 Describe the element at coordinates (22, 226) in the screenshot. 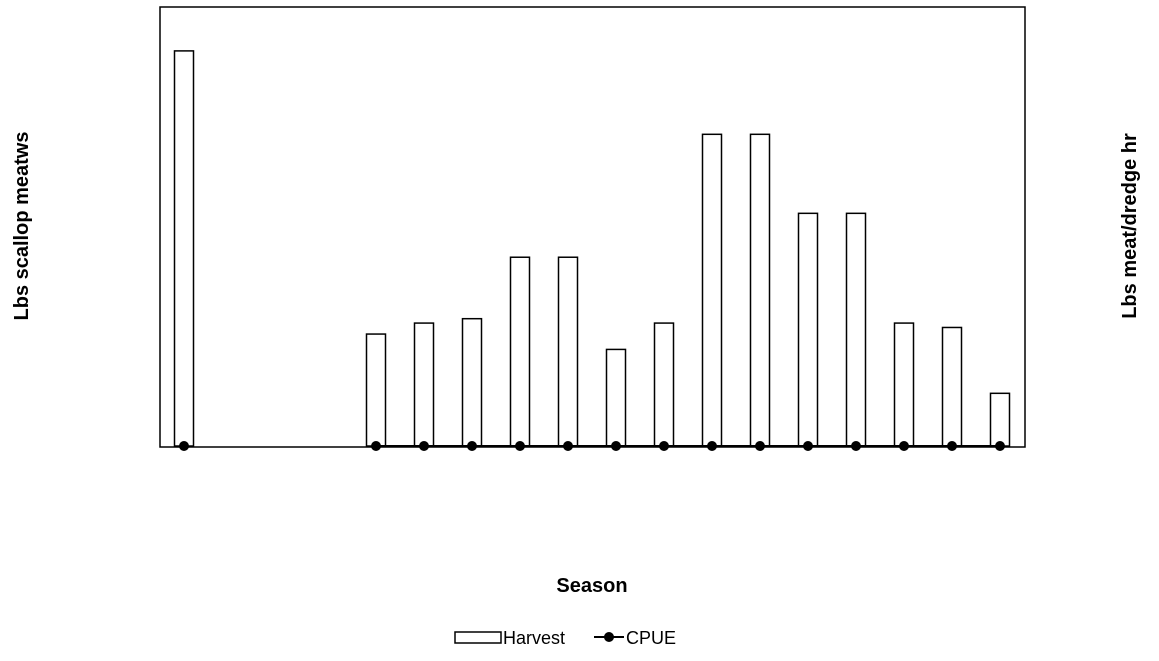

I see `y-axis-title: Lbs scallop meatws` at that location.